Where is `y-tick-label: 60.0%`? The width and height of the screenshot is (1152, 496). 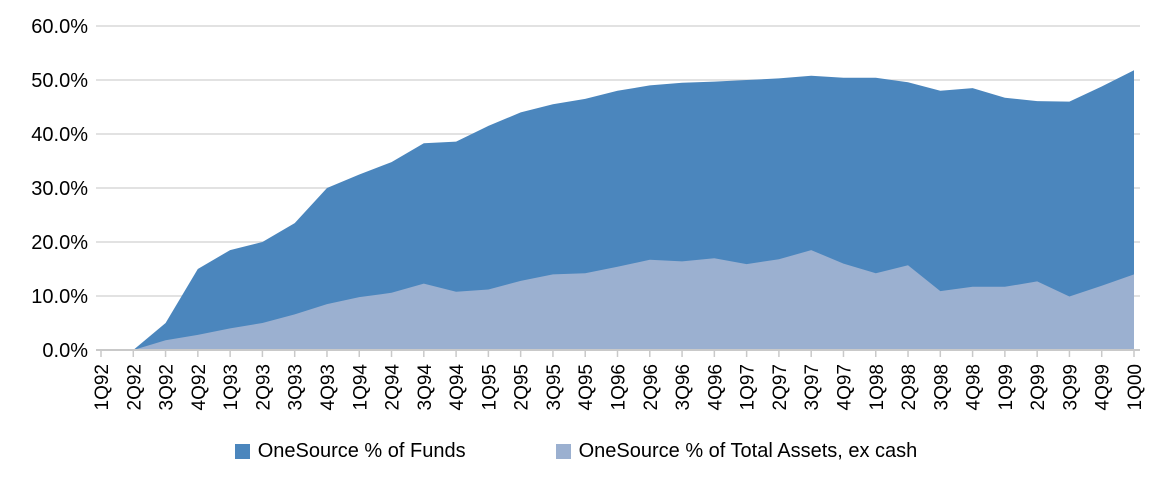
y-tick-label: 60.0% is located at coordinates (59, 27).